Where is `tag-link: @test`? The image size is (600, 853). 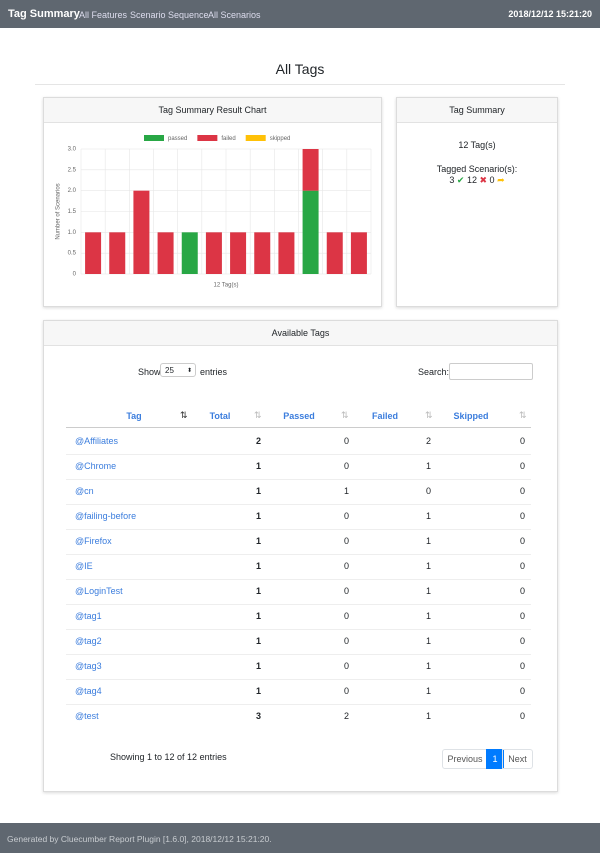
tag-link: @test is located at coordinates (87, 716).